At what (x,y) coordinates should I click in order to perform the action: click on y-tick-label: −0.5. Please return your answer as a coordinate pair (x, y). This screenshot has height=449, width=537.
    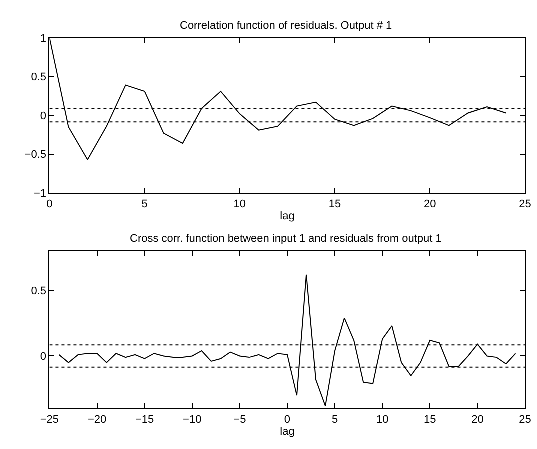
    Looking at the image, I should click on (35, 155).